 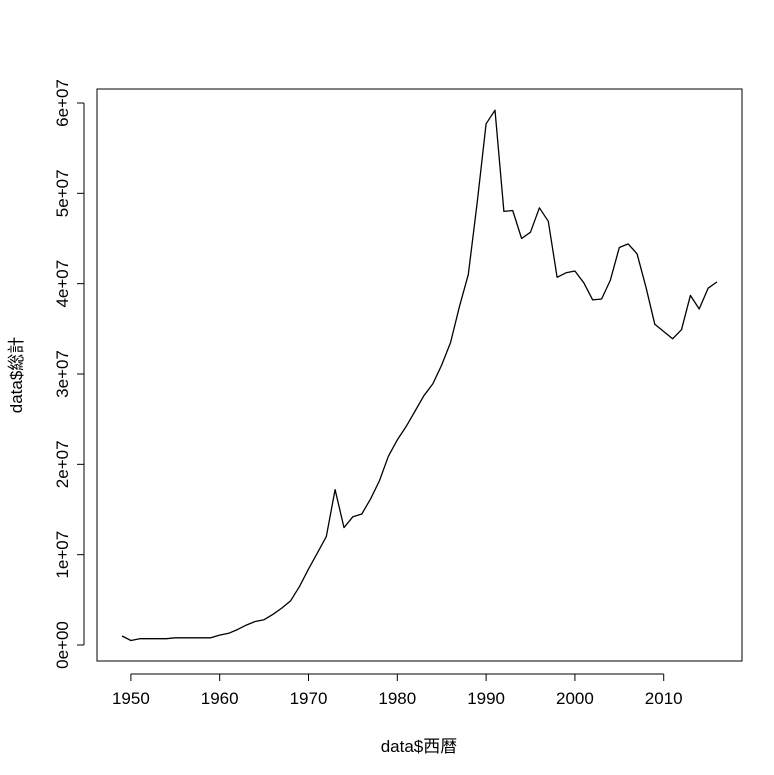 I want to click on y-tick-label: 6e+07, so click(x=62, y=103).